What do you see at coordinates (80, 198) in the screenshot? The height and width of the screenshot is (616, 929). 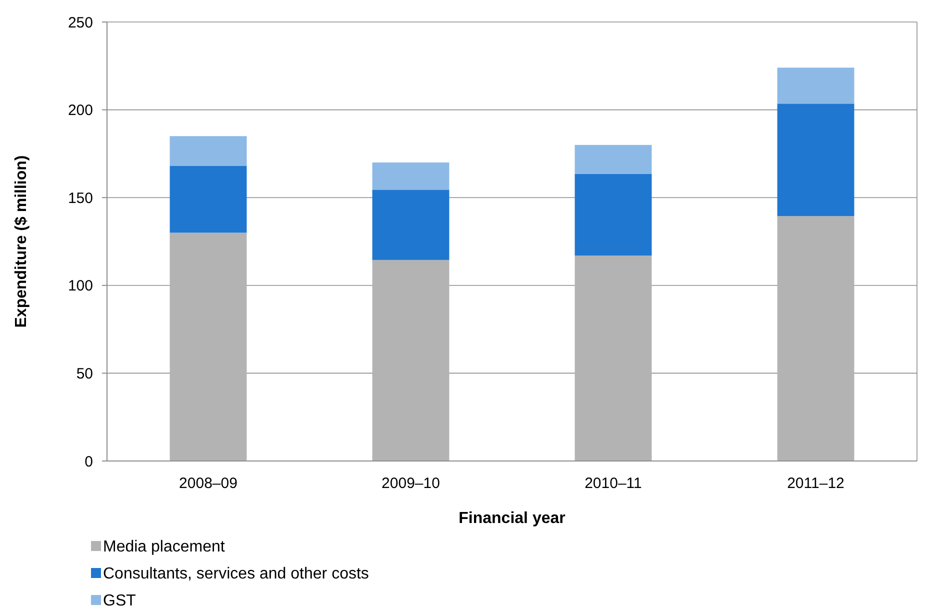 I see `y-tick-label: 150` at bounding box center [80, 198].